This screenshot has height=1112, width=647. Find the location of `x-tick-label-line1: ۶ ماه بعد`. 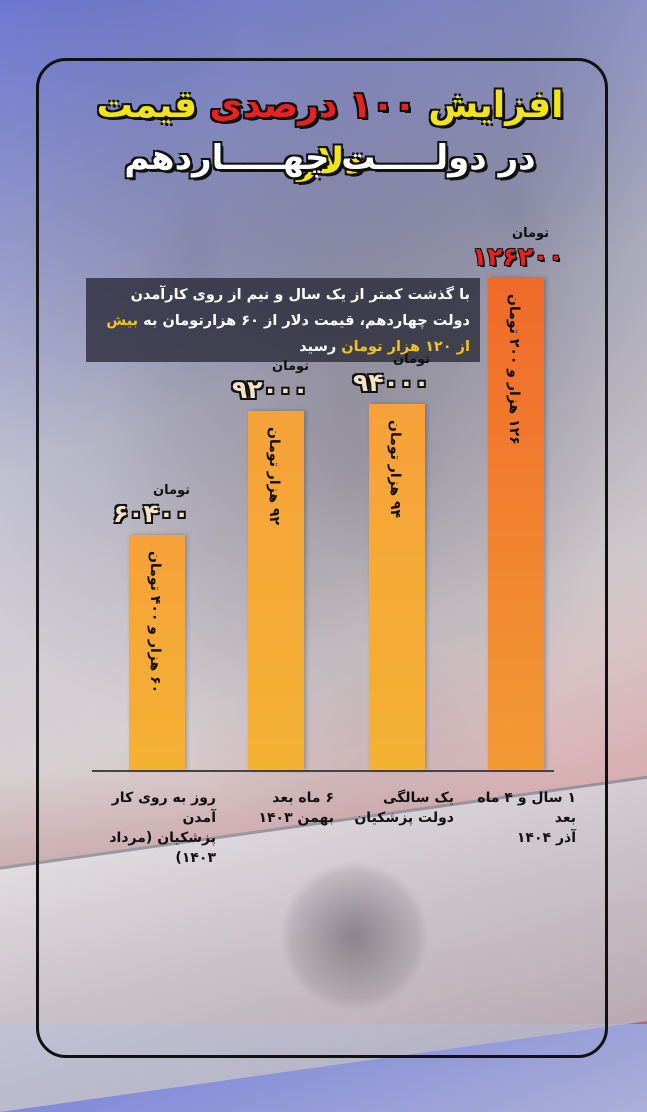

x-tick-label-line1: ۶ ماه بعد is located at coordinates (303, 798).